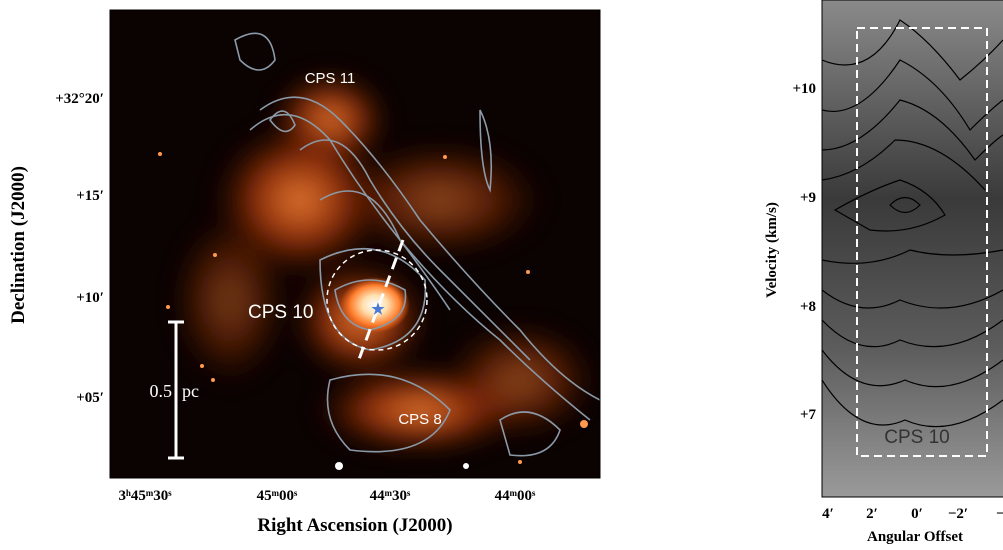 The image size is (1003, 550). What do you see at coordinates (772, 250) in the screenshot?
I see `y-axis-label: Velocity (km/s)` at bounding box center [772, 250].